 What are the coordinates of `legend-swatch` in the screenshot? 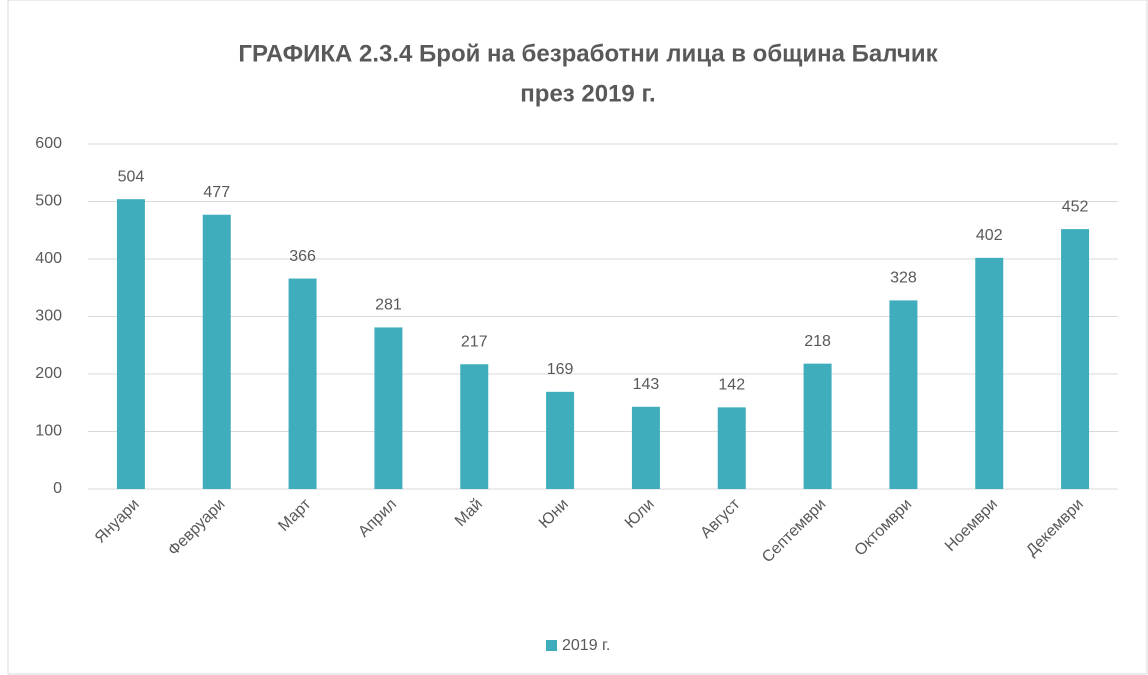 It's located at (551, 645).